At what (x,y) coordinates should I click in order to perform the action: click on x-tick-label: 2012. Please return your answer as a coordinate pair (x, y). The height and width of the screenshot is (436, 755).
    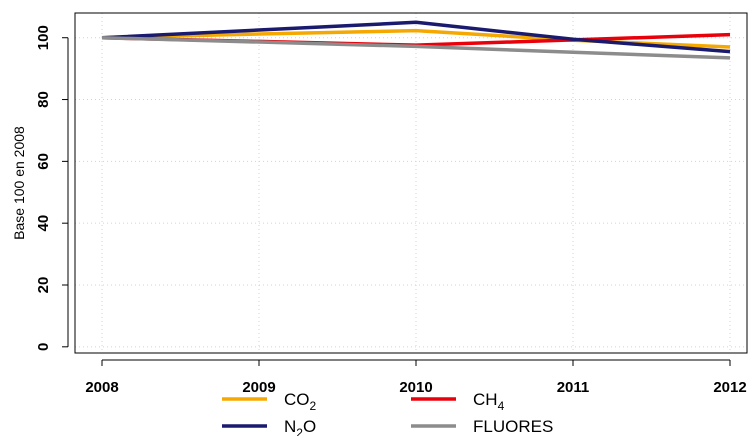
    Looking at the image, I should click on (729, 387).